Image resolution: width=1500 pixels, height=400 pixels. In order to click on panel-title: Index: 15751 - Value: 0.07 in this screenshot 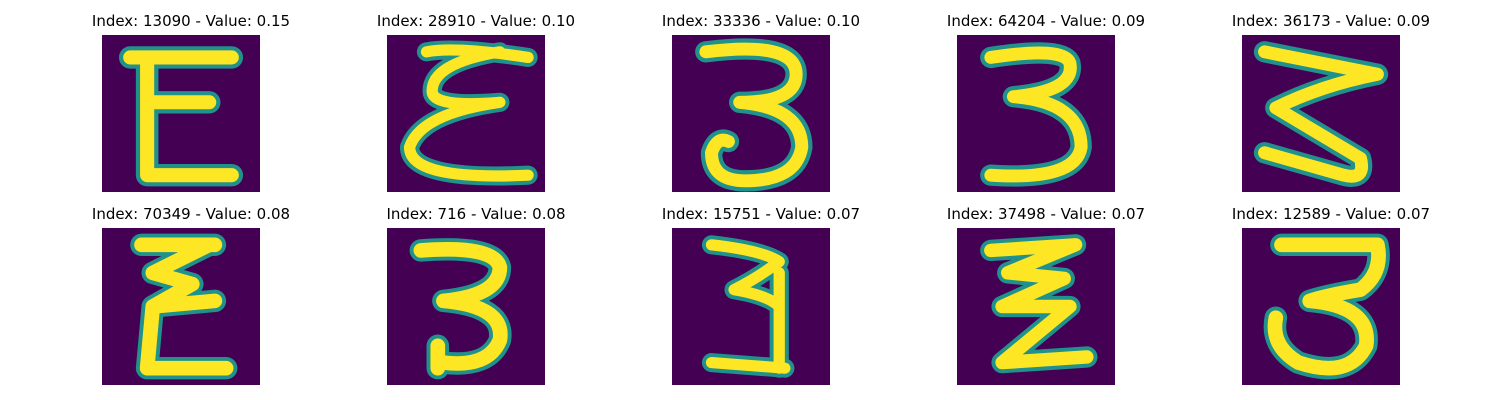, I will do `click(761, 214)`.